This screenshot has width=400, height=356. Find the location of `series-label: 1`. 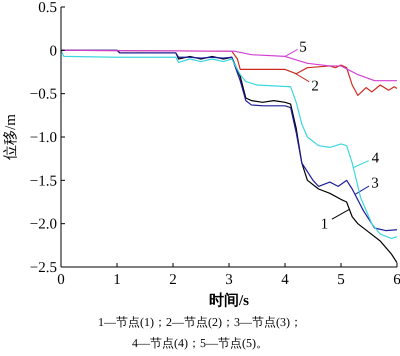

series-label: 1 is located at coordinates (324, 224).